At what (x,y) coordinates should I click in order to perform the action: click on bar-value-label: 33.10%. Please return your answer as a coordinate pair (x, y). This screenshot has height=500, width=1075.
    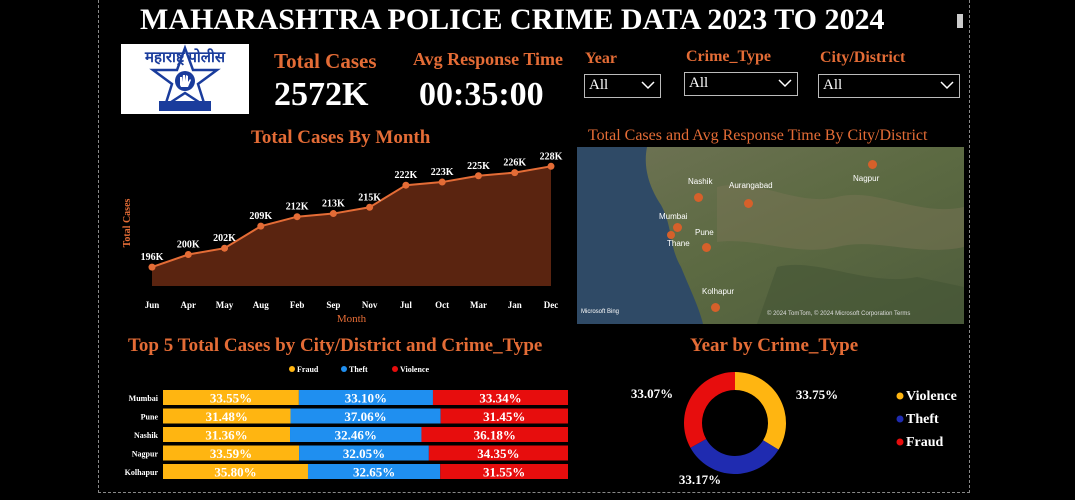
    Looking at the image, I should click on (366, 398).